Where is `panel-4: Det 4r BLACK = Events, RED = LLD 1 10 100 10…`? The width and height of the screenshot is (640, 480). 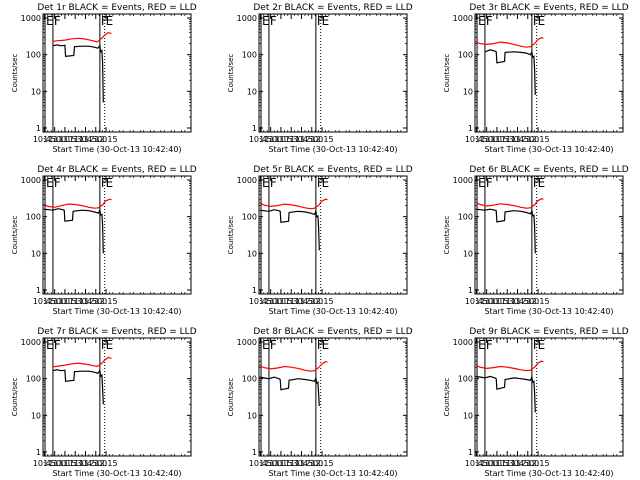
panel-4: Det 4r BLACK = Events, RED = LLD 1 10 100 10… is located at coordinates (104, 240).